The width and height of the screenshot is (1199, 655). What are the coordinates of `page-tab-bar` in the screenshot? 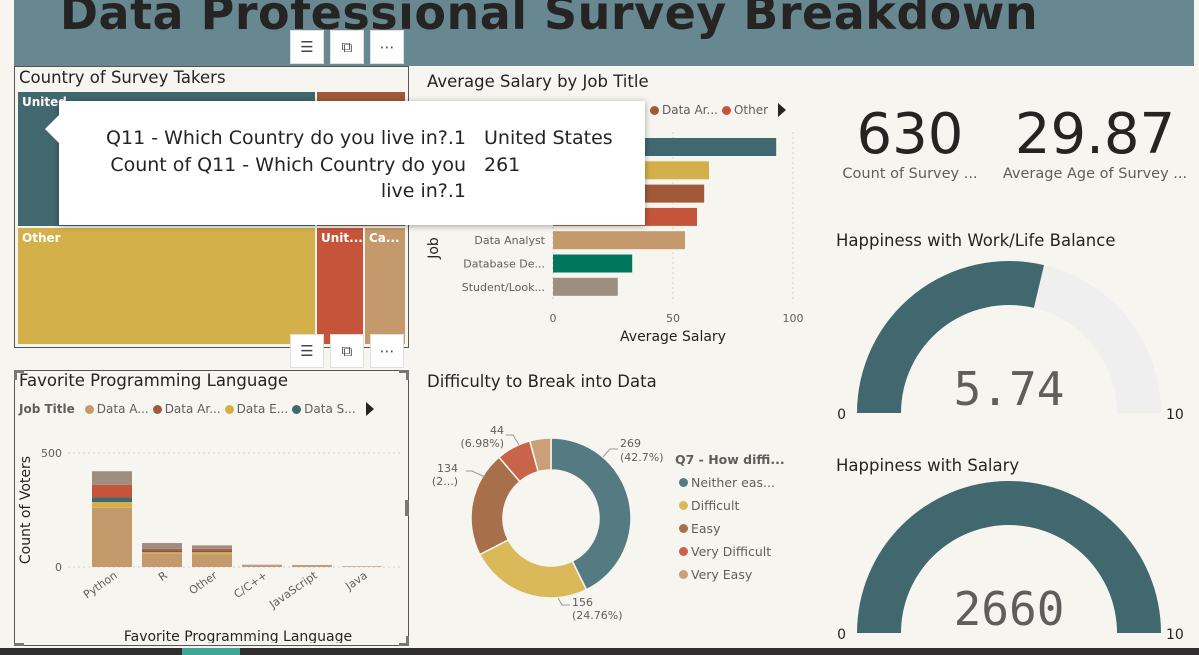 It's located at (599, 651).